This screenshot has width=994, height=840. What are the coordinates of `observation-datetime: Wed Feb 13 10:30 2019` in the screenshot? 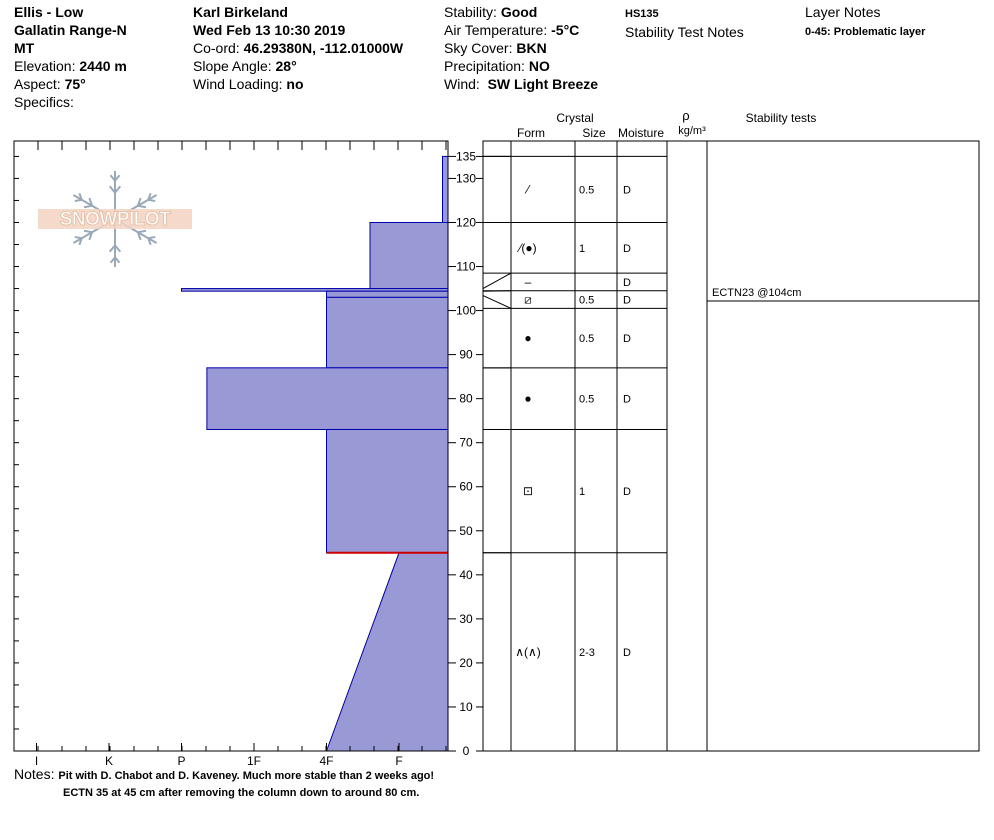 It's located at (269, 30).